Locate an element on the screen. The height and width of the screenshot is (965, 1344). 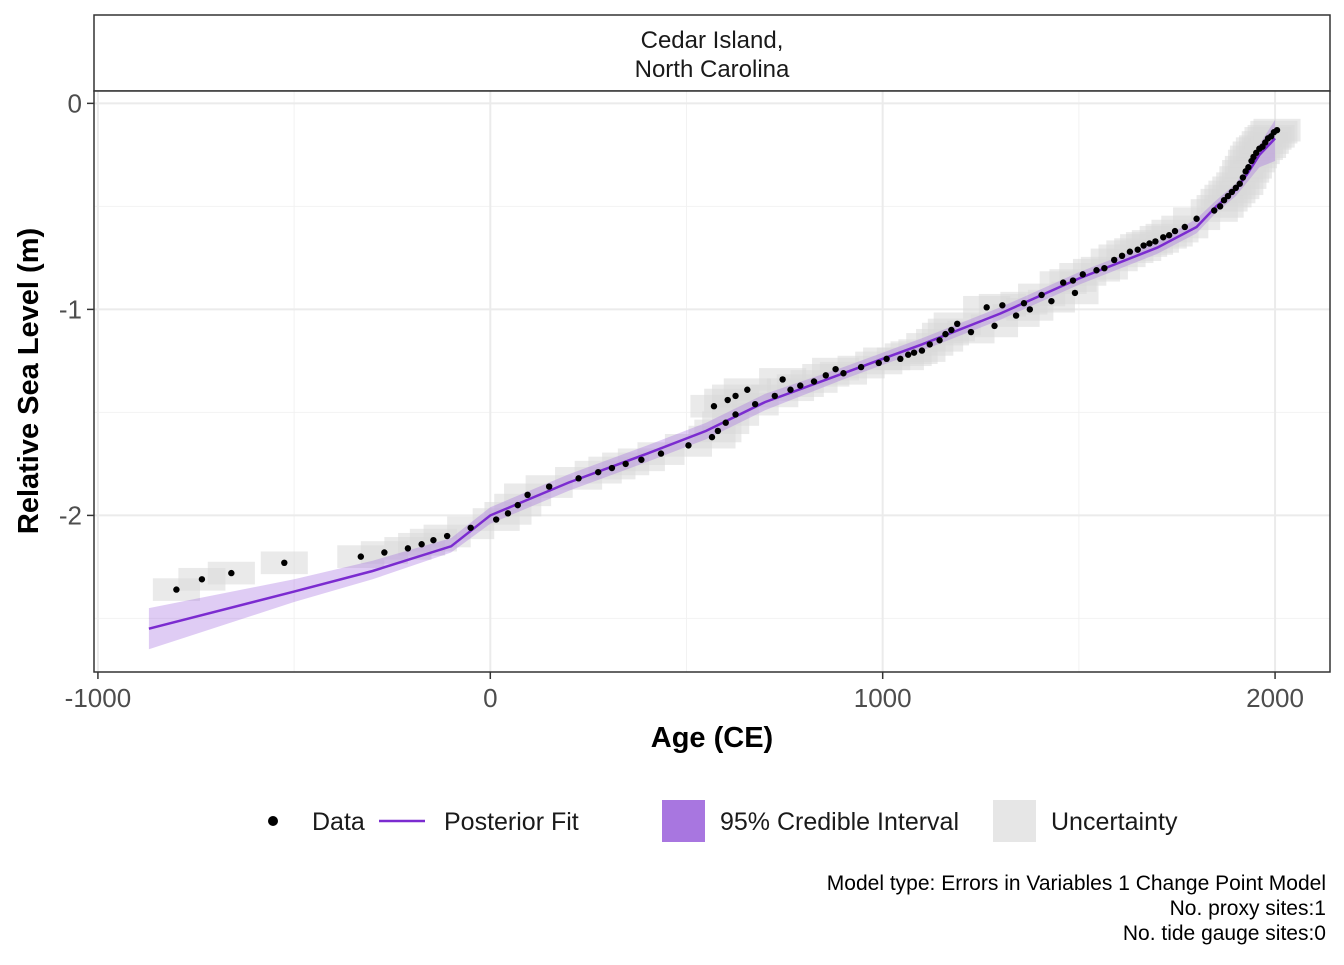
facet-strip is located at coordinates (712, 53).